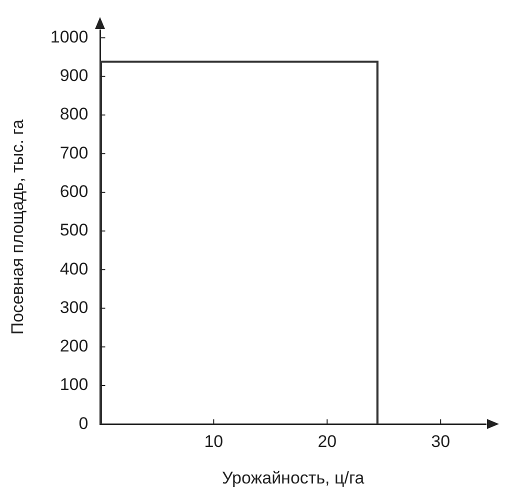 This screenshot has height=497, width=508. Describe the element at coordinates (74, 230) in the screenshot. I see `y-tick-label: 500` at that location.